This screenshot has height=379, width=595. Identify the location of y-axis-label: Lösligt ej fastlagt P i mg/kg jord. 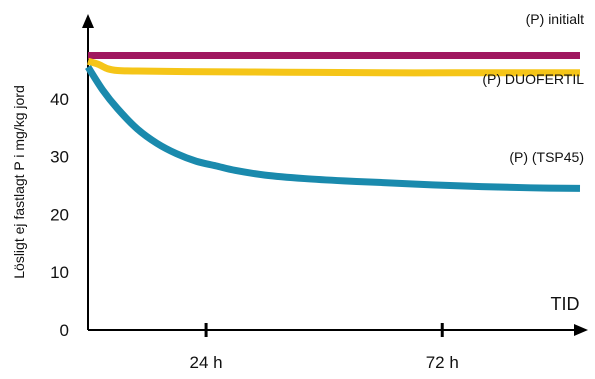
(19, 182).